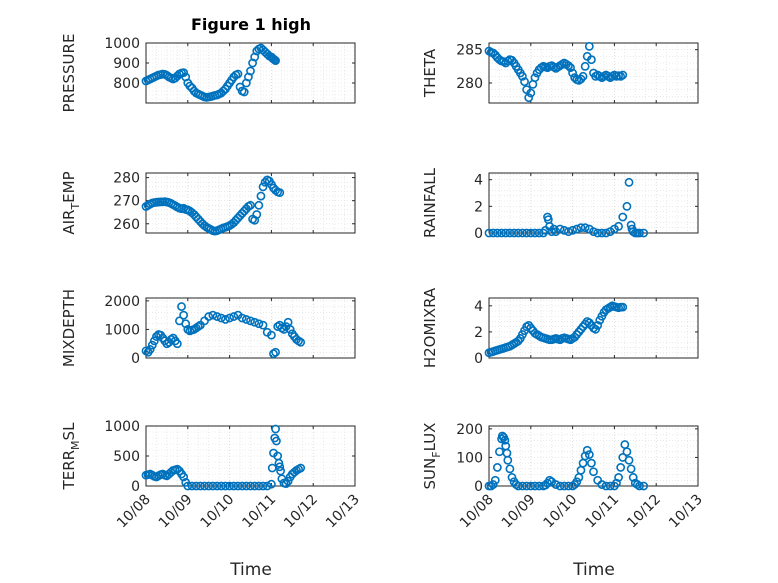 The width and height of the screenshot is (778, 583). Describe the element at coordinates (134, 512) in the screenshot. I see `x-tick-label: 10/08` at that location.